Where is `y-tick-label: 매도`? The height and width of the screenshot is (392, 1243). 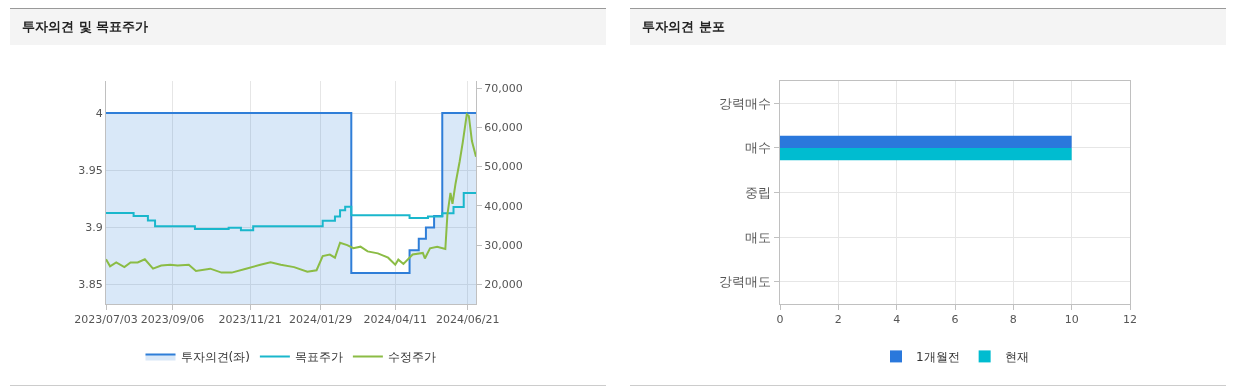 y-tick-label: 매도 is located at coordinates (758, 237).